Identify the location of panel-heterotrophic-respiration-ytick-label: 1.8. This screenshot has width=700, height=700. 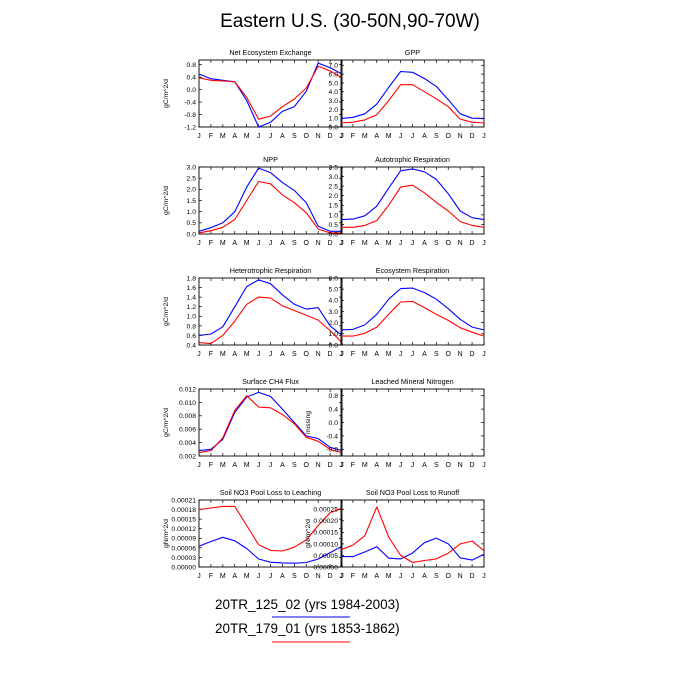
(192, 278).